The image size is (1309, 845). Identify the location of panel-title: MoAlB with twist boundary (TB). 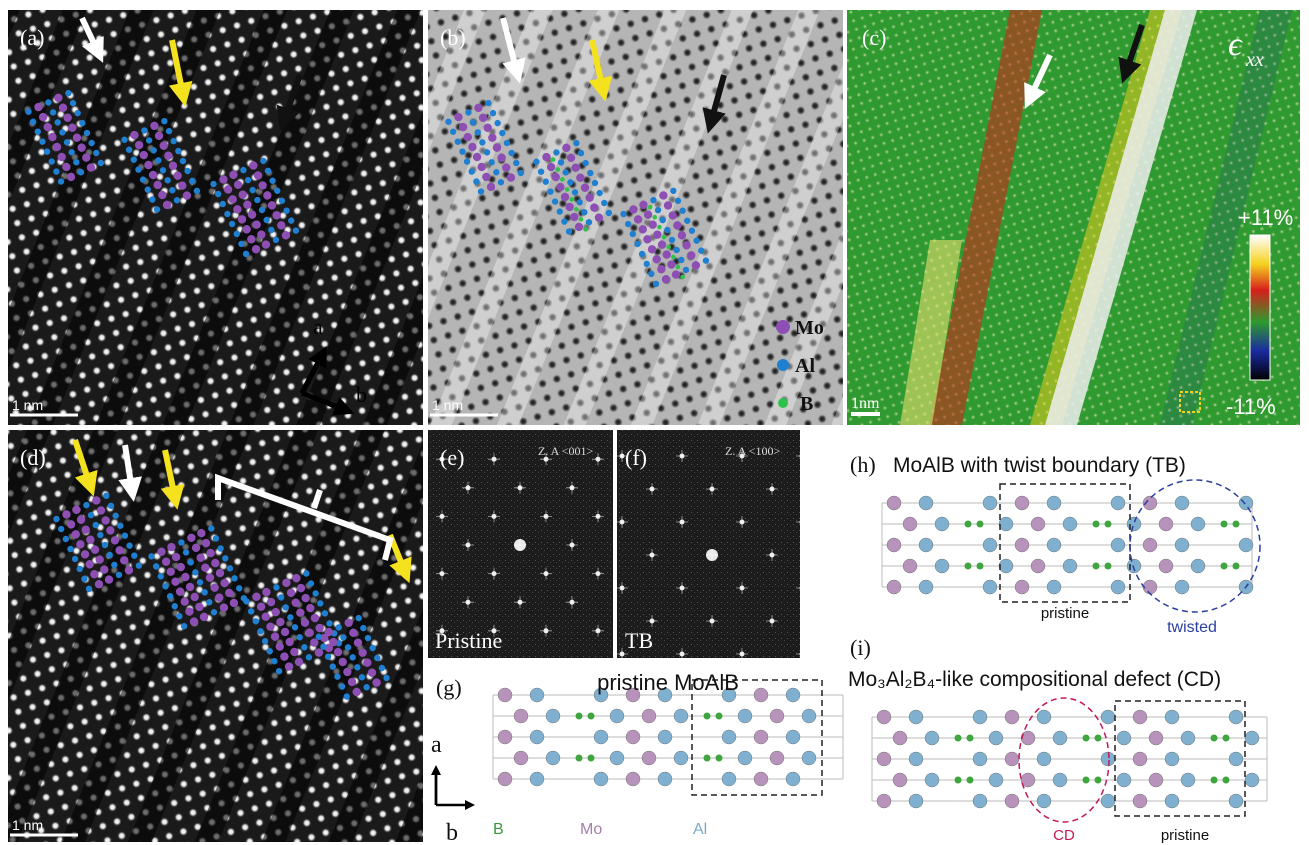
(1039, 465).